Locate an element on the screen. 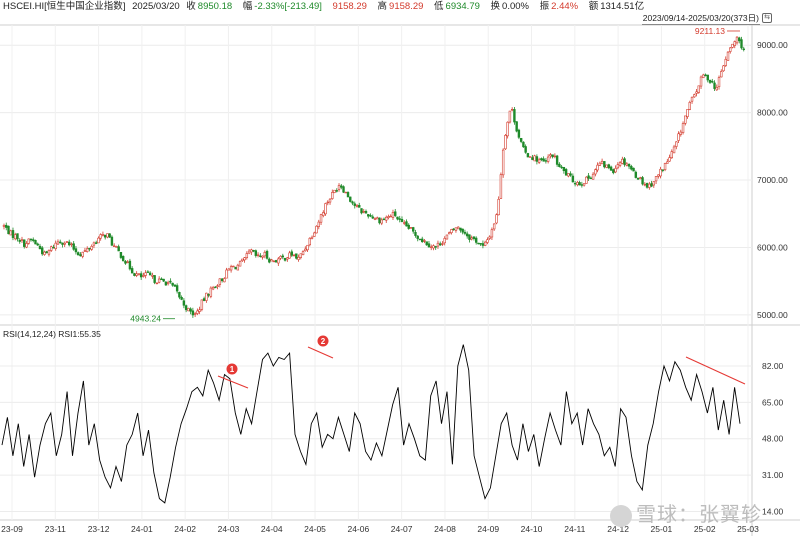  time-tick-label: 24-06 is located at coordinates (358, 529).